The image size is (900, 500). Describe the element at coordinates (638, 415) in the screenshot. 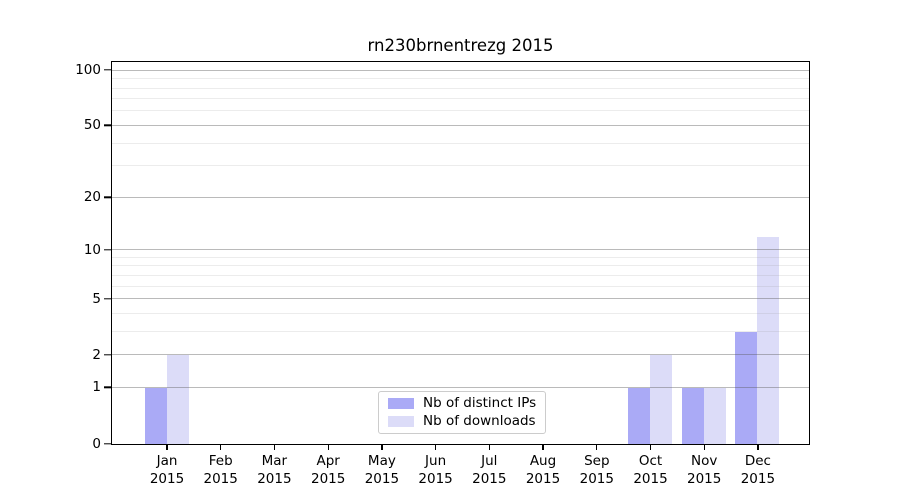

I see `bar-distinct-ips-oct` at that location.